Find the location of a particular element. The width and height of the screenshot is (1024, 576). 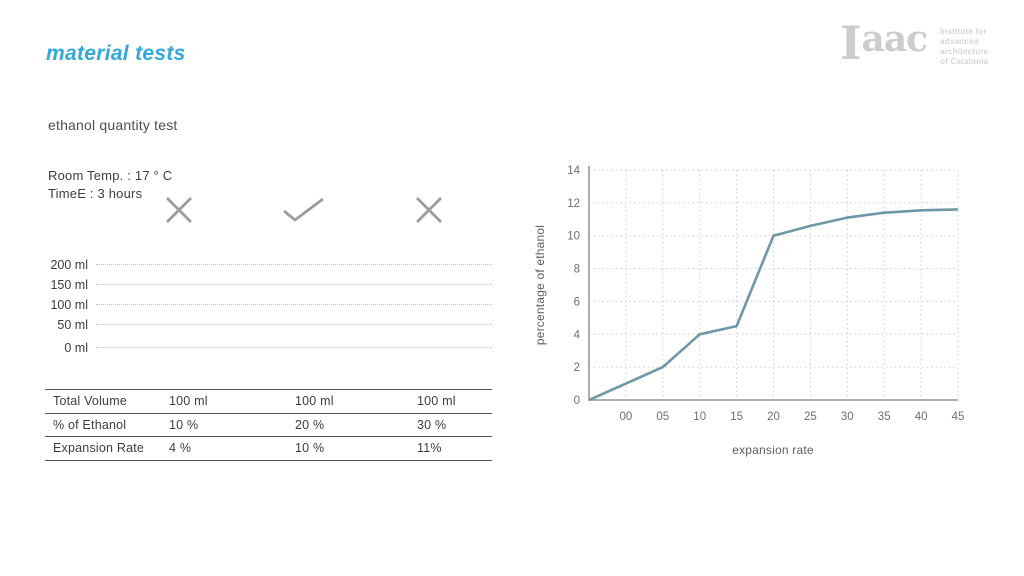

x-tick-label: 15 is located at coordinates (736, 417).